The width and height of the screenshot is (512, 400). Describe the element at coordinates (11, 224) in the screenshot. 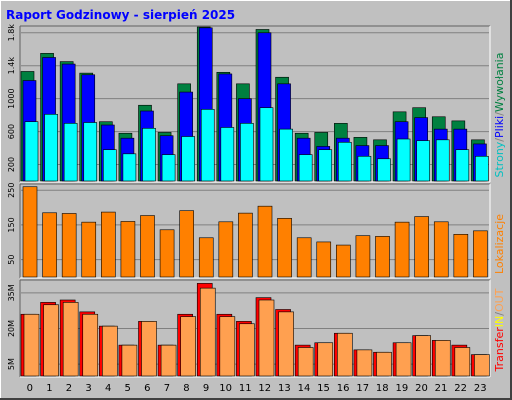

I see `y-tick-label: 150` at that location.